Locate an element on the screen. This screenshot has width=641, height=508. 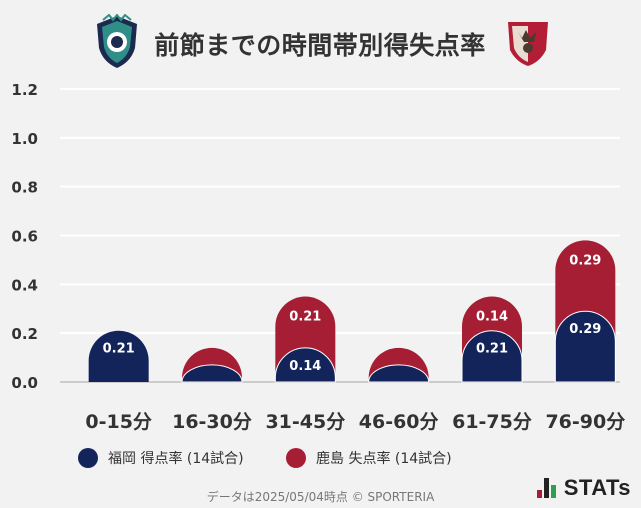
stats-logo: STATs is located at coordinates (583, 488).